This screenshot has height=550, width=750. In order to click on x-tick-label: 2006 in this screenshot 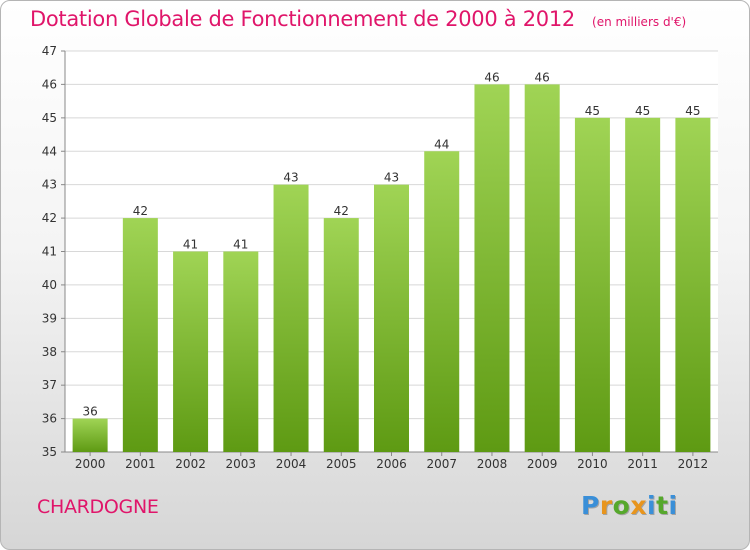, I will do `click(391, 464)`.